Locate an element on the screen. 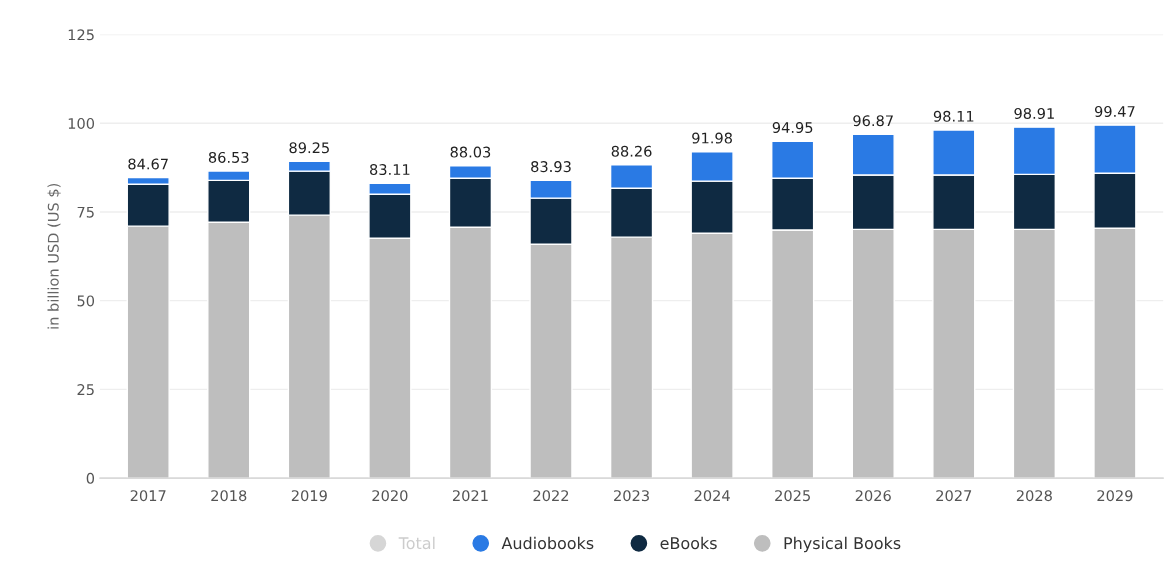 The image size is (1175, 576). total-label: 86.53 is located at coordinates (228, 157).